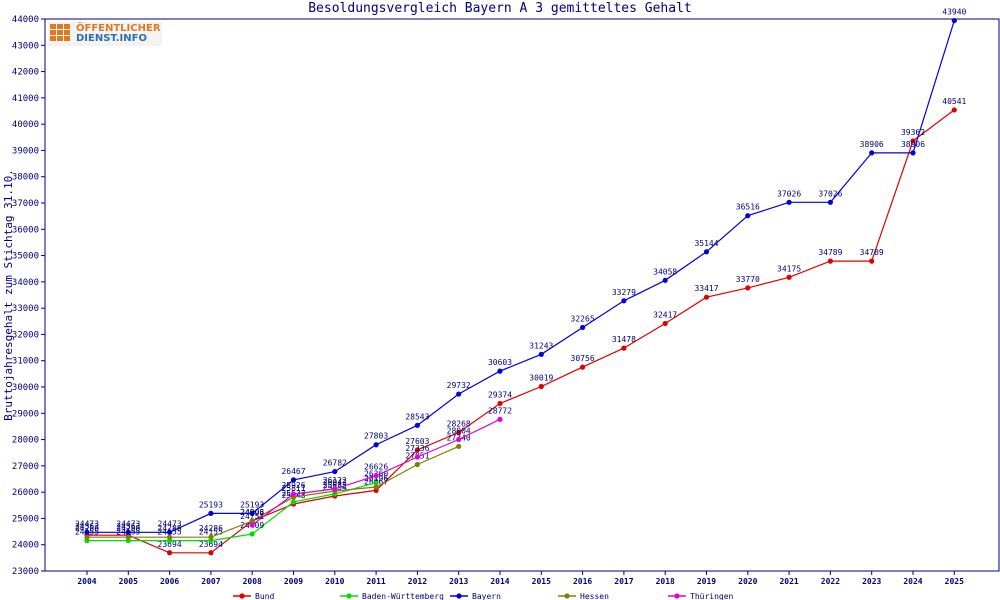  I want to click on legend-label: Baden-Württemberg, so click(403, 596).